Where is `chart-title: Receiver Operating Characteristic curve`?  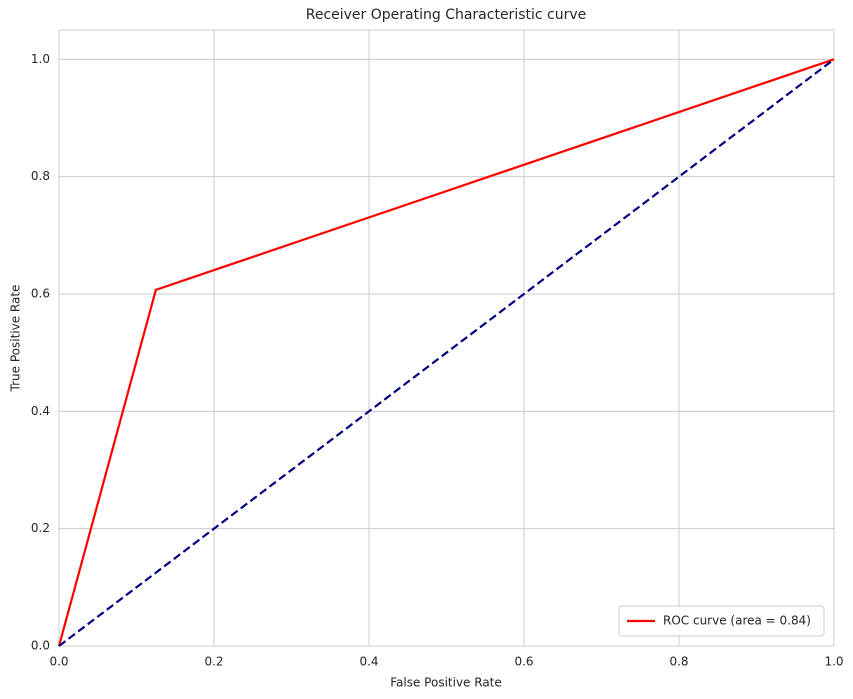
chart-title: Receiver Operating Characteristic curve is located at coordinates (446, 15).